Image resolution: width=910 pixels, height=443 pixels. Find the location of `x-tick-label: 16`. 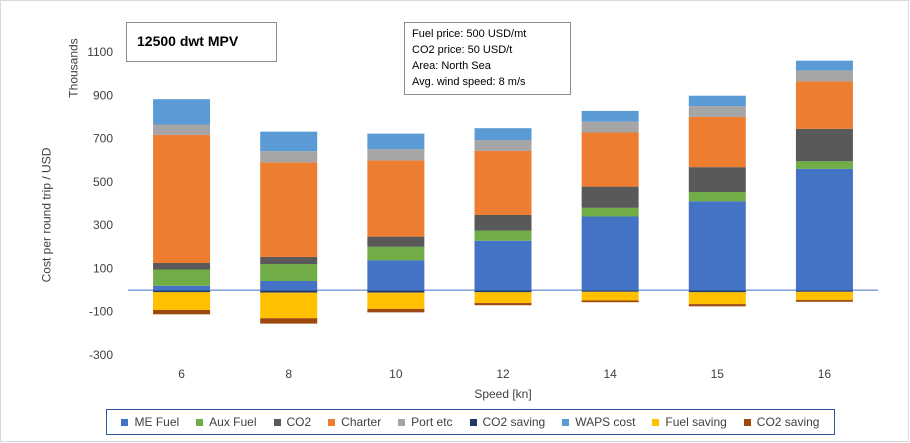

x-tick-label: 16 is located at coordinates (825, 374).